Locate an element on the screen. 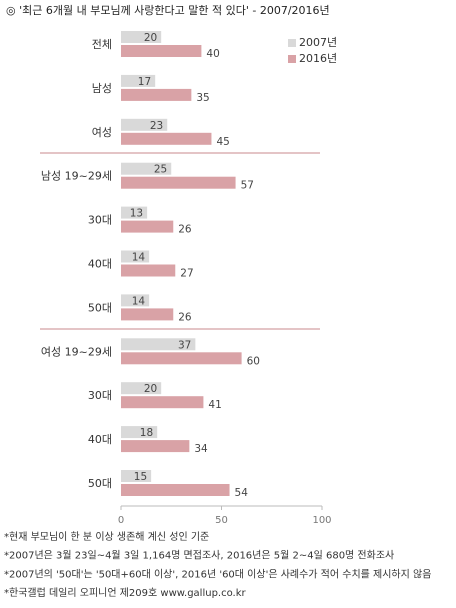  value-label: 27 is located at coordinates (186, 274).